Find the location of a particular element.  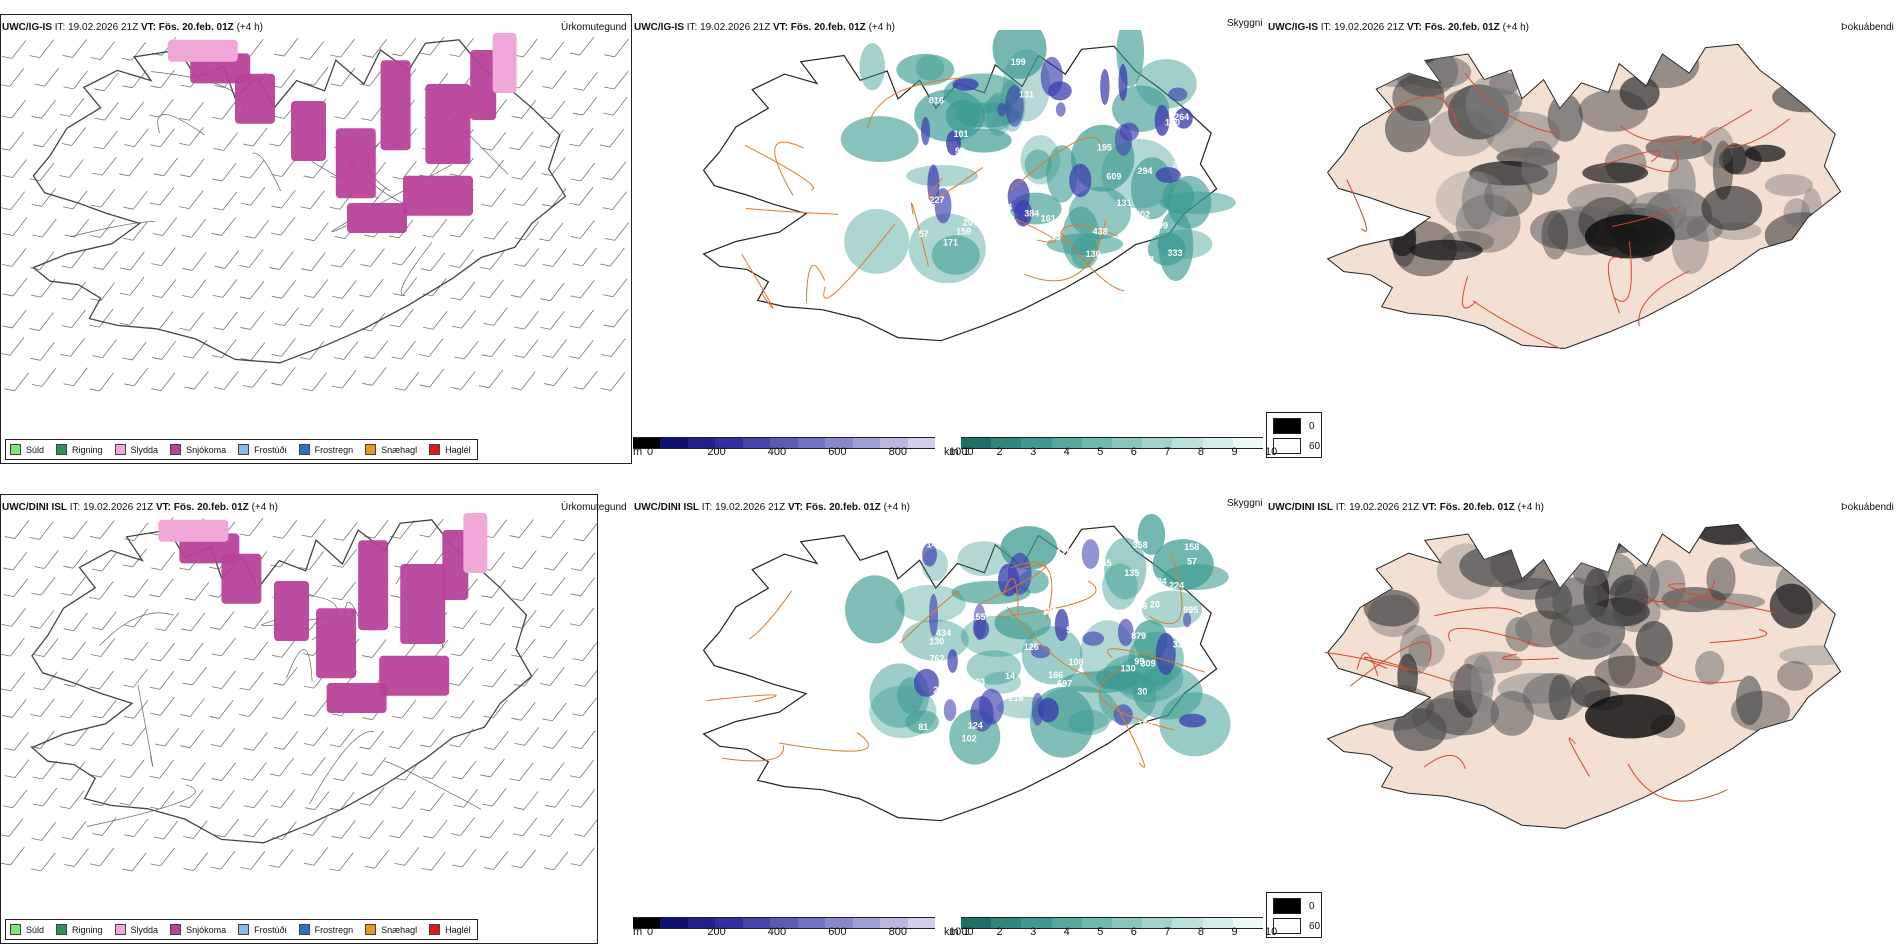

colorbar-tick-label: 200 is located at coordinates (716, 932).